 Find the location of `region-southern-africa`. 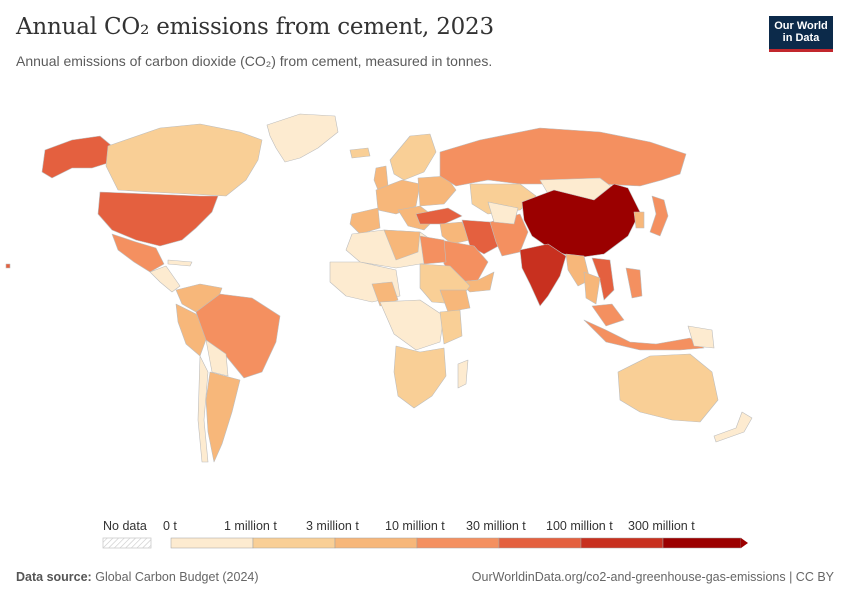

region-southern-africa is located at coordinates (420, 377).